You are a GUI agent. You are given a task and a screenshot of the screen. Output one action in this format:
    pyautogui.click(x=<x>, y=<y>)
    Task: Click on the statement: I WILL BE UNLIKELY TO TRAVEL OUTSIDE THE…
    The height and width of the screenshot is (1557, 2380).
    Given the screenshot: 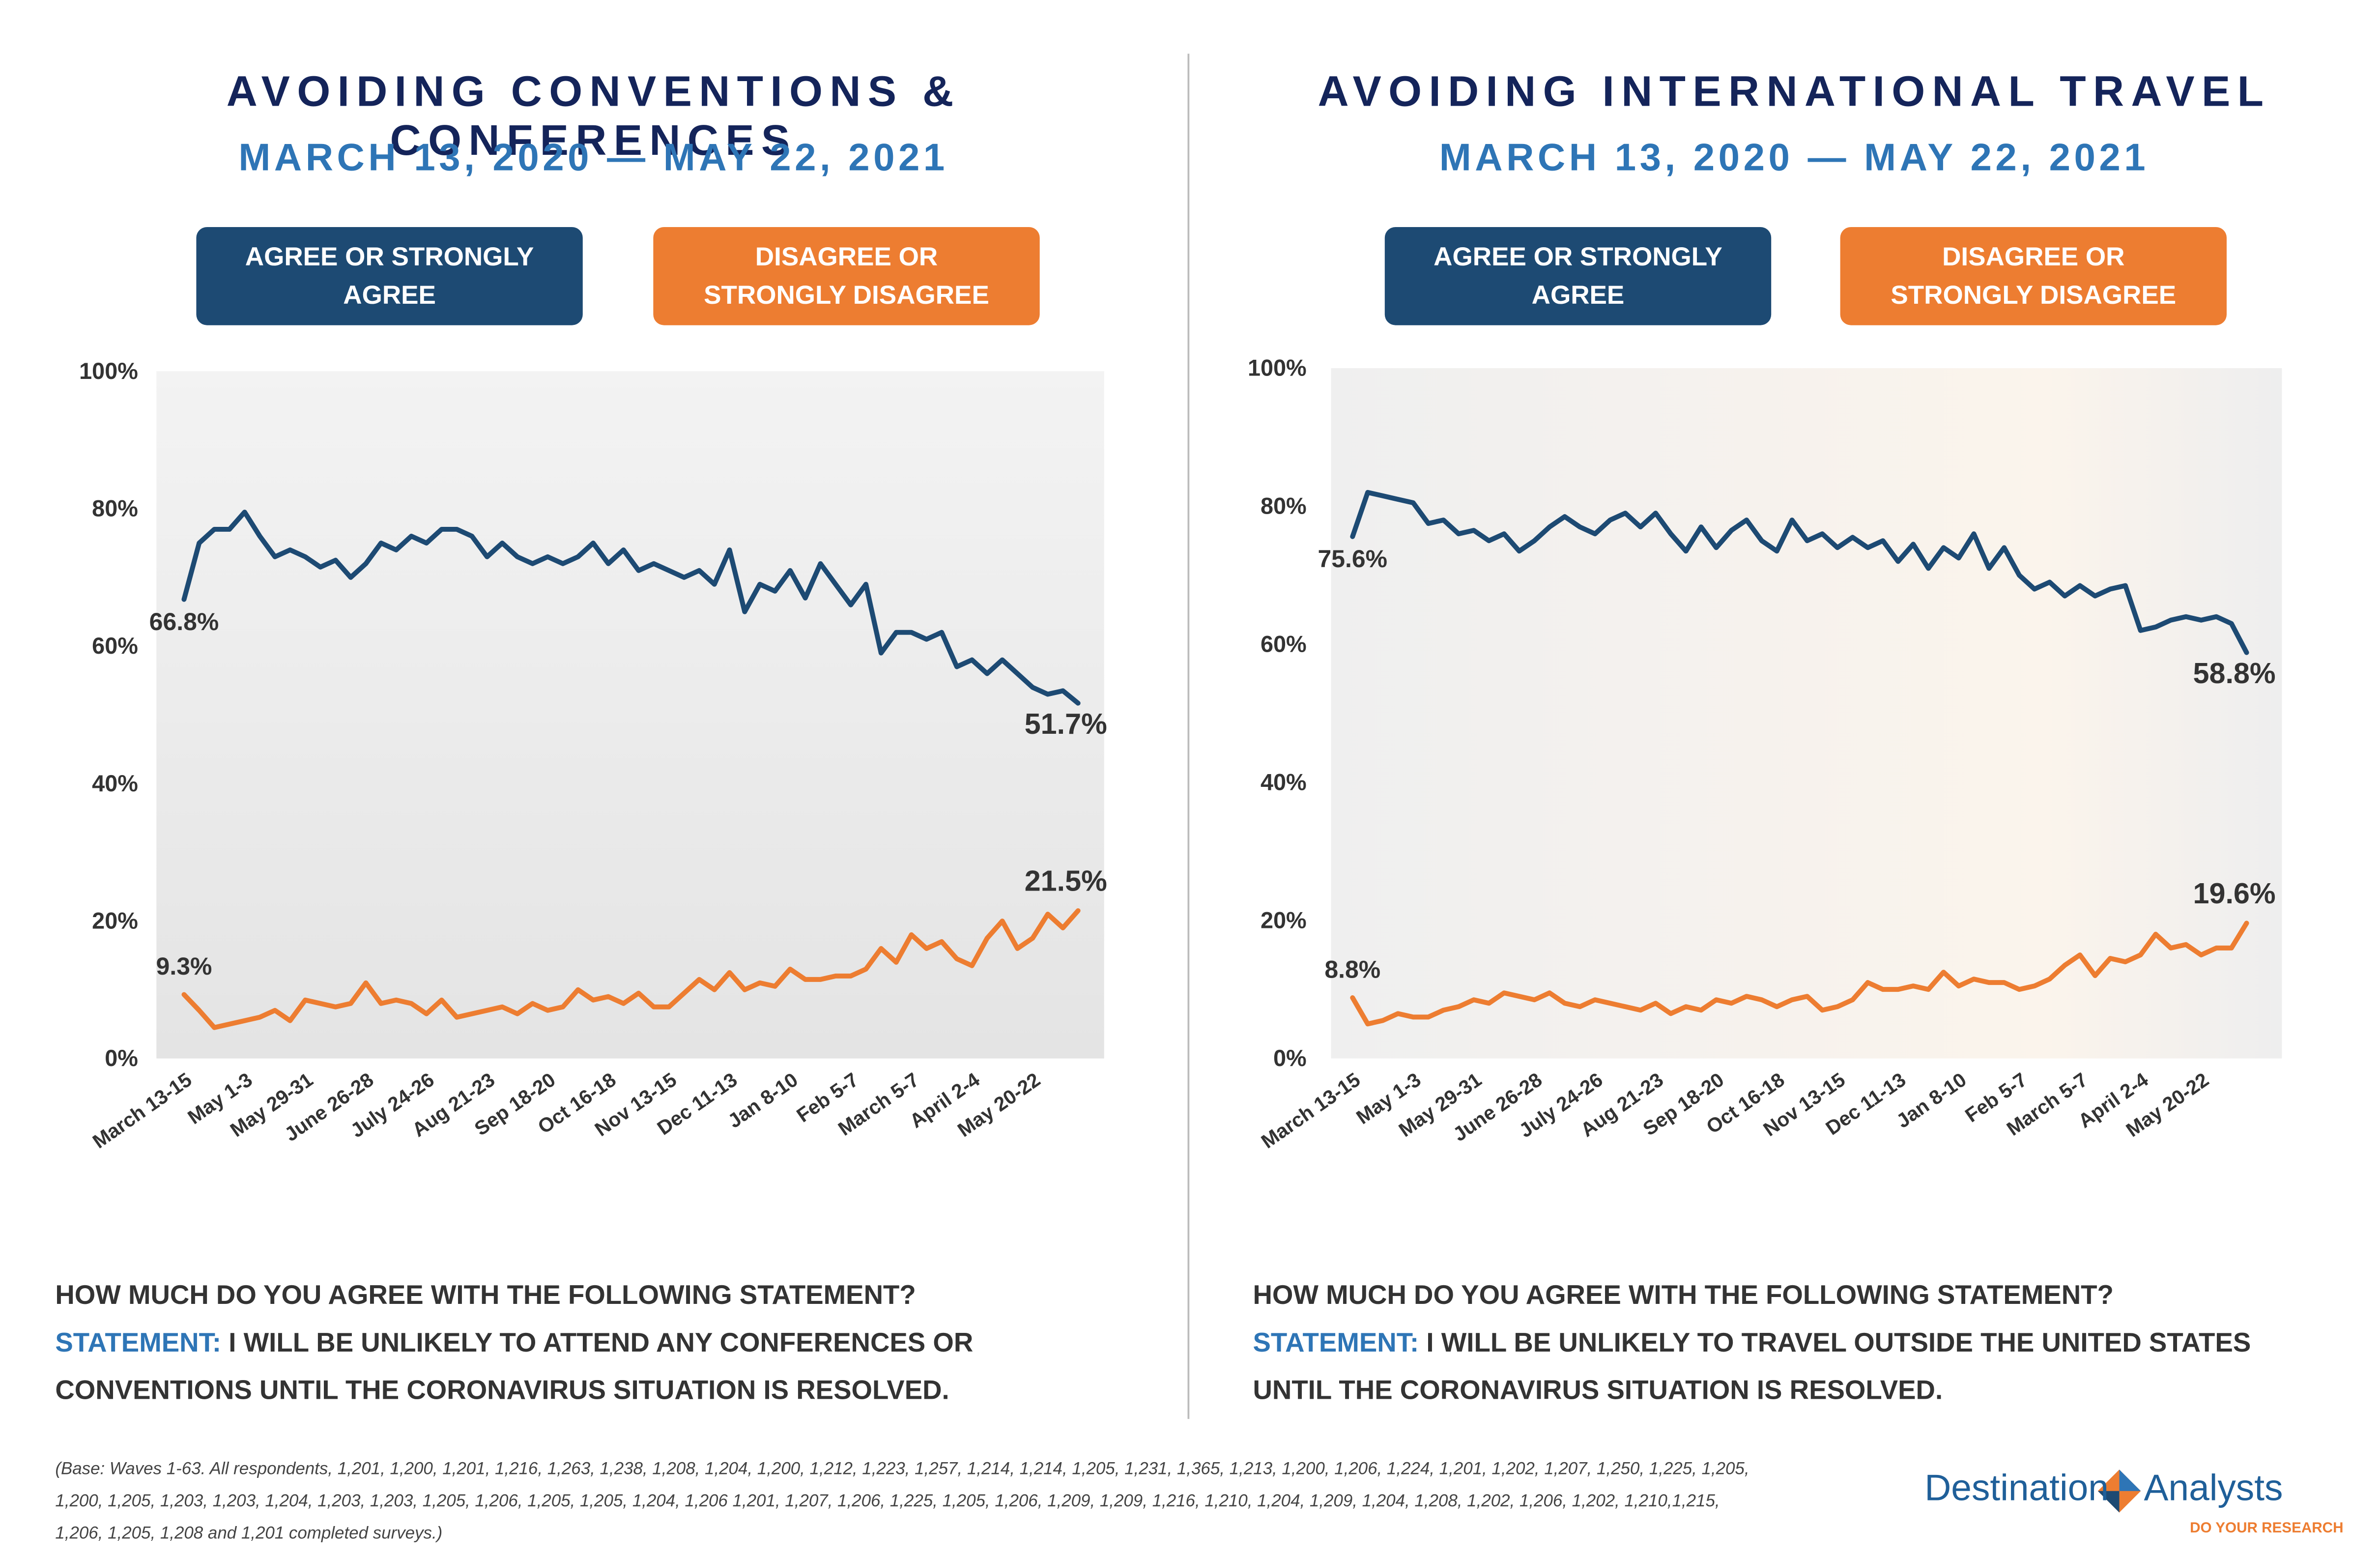 What is the action you would take?
    pyautogui.click(x=1752, y=1366)
    